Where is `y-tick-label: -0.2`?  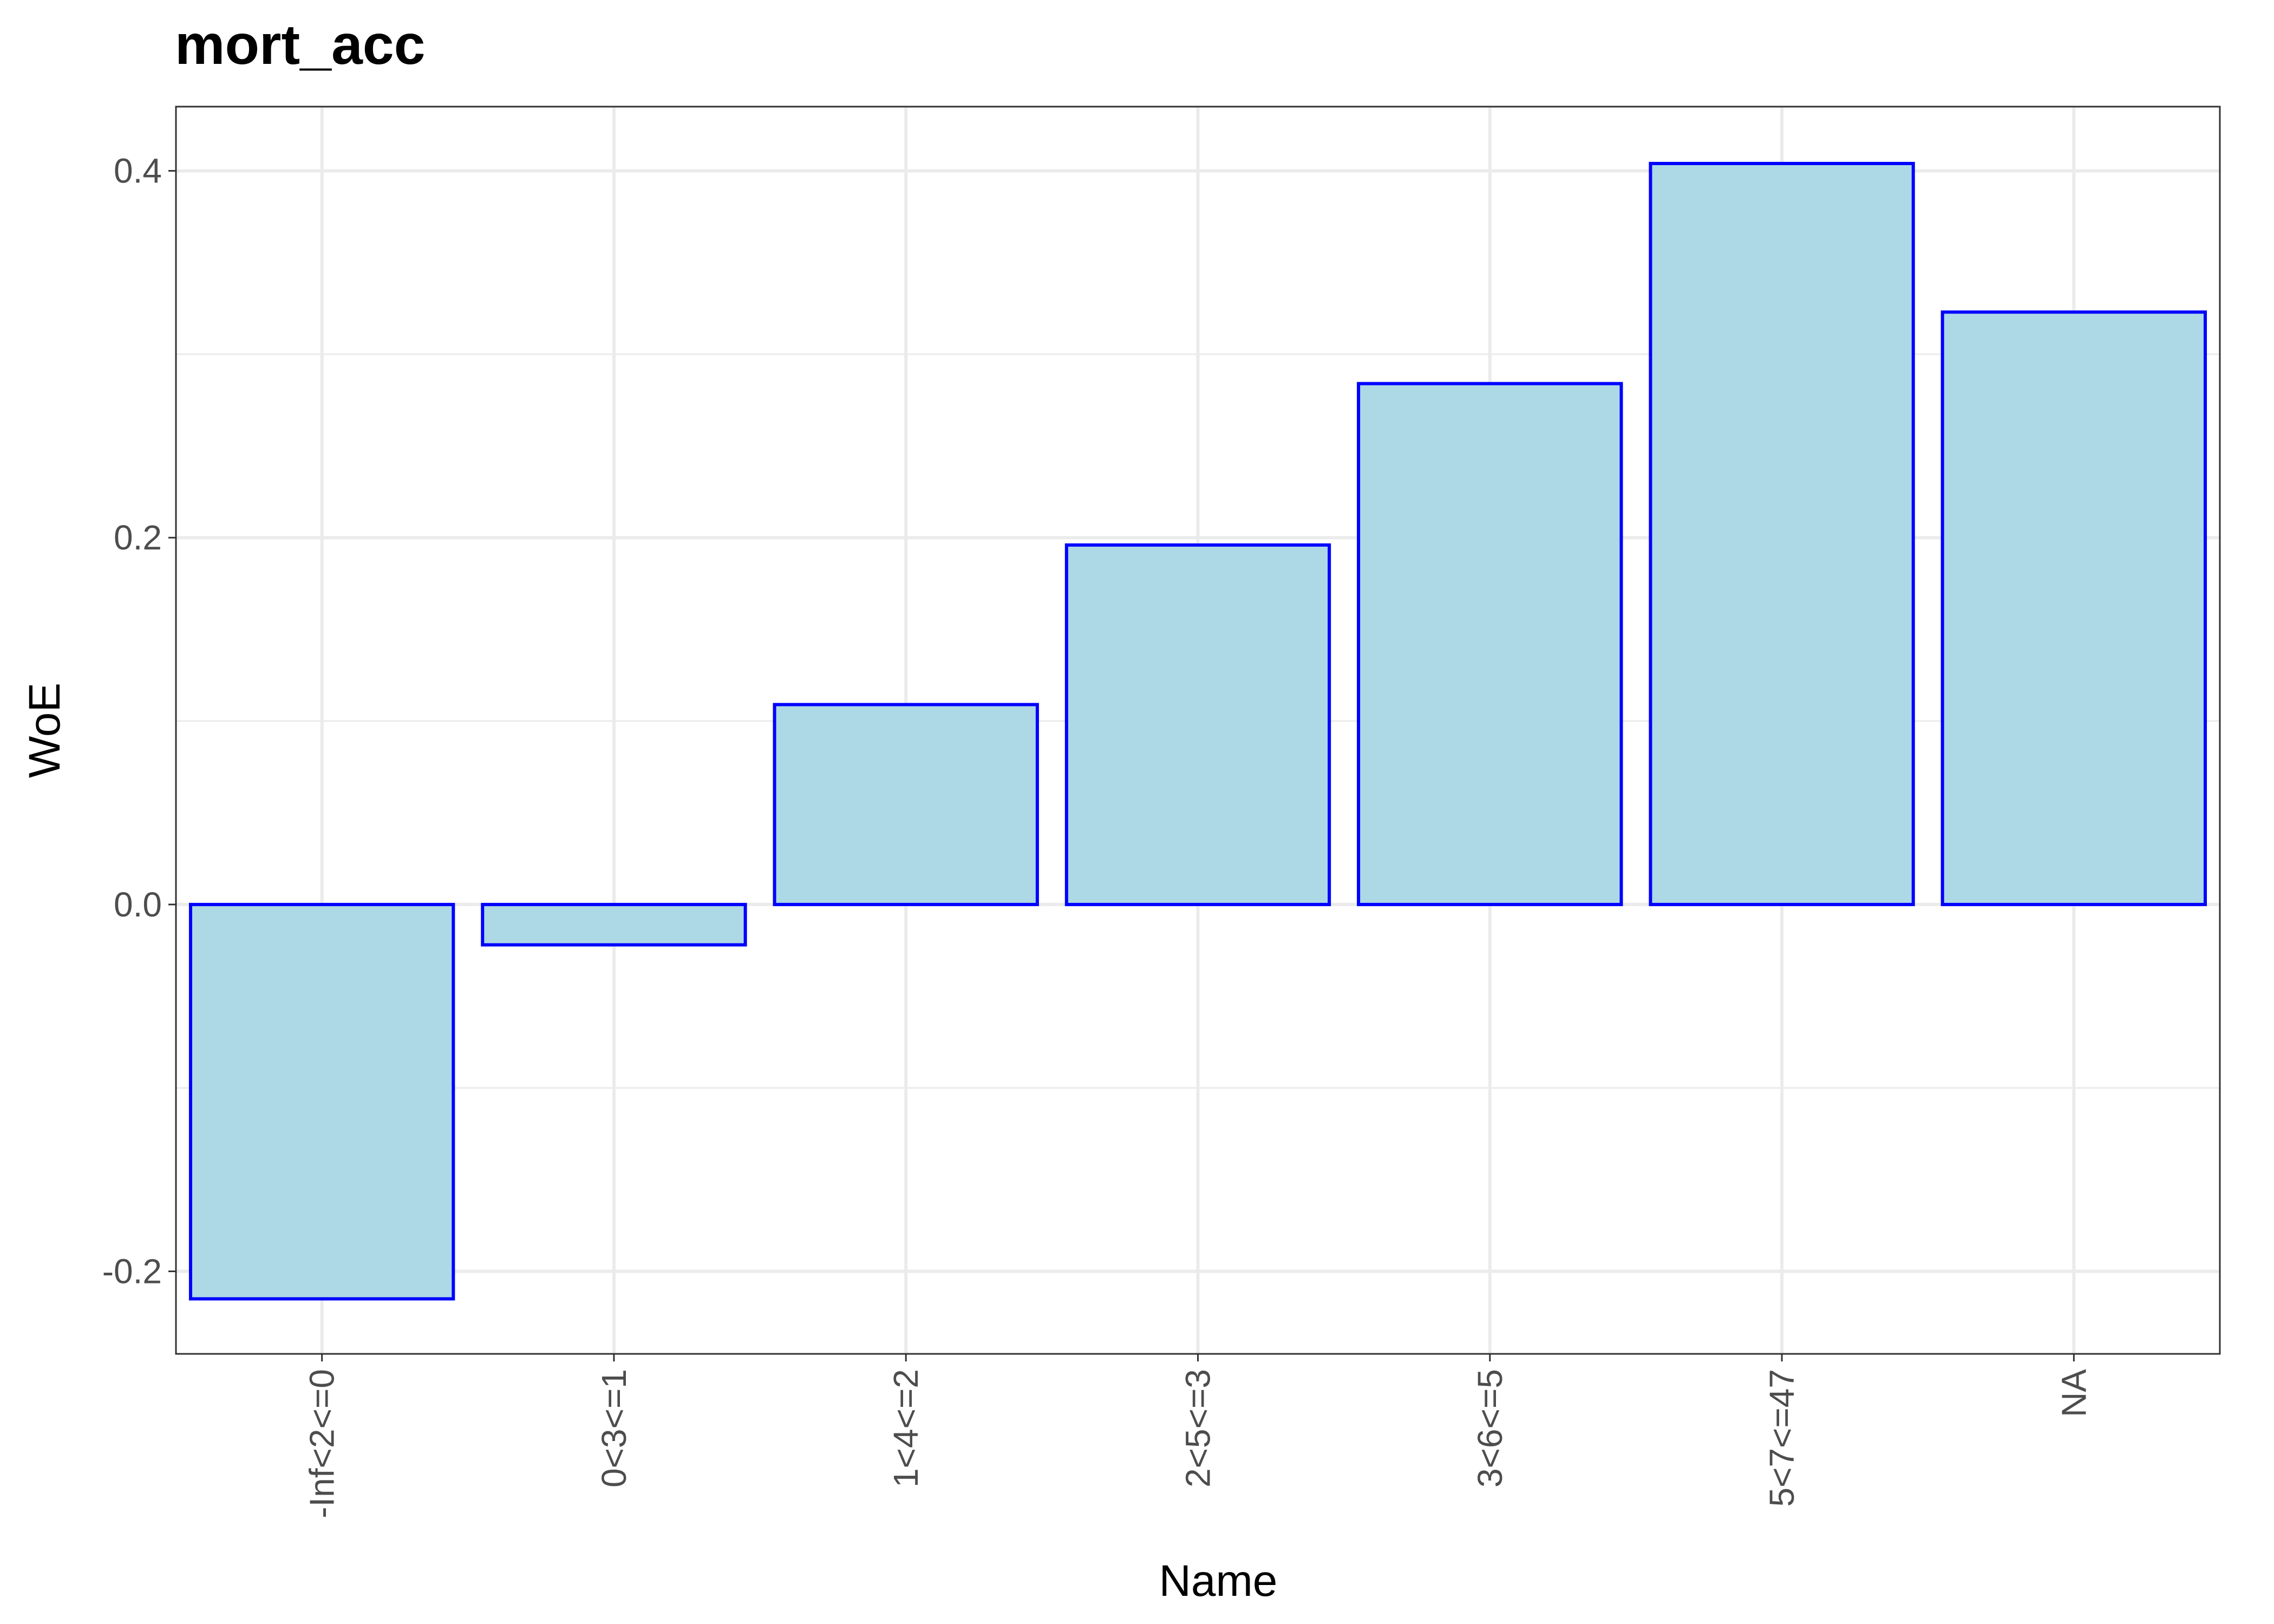 y-tick-label: -0.2 is located at coordinates (132, 1271).